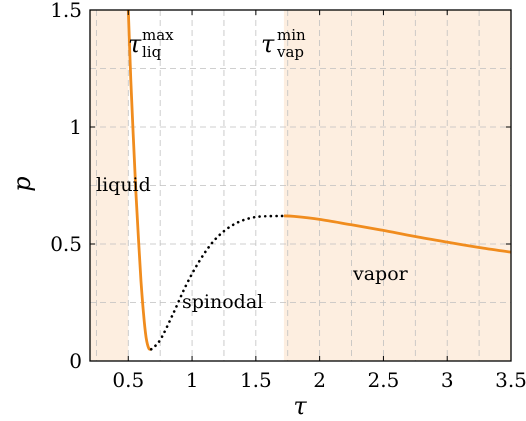 The image size is (526, 421). Describe the element at coordinates (158, 35) in the screenshot. I see `tau-liq-superscript: max` at that location.